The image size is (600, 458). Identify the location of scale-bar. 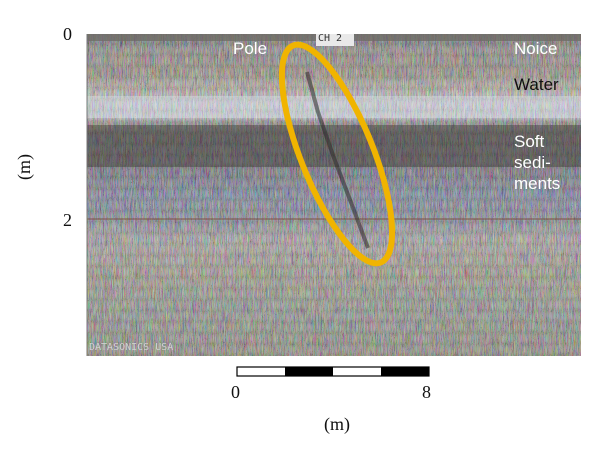
(333, 371).